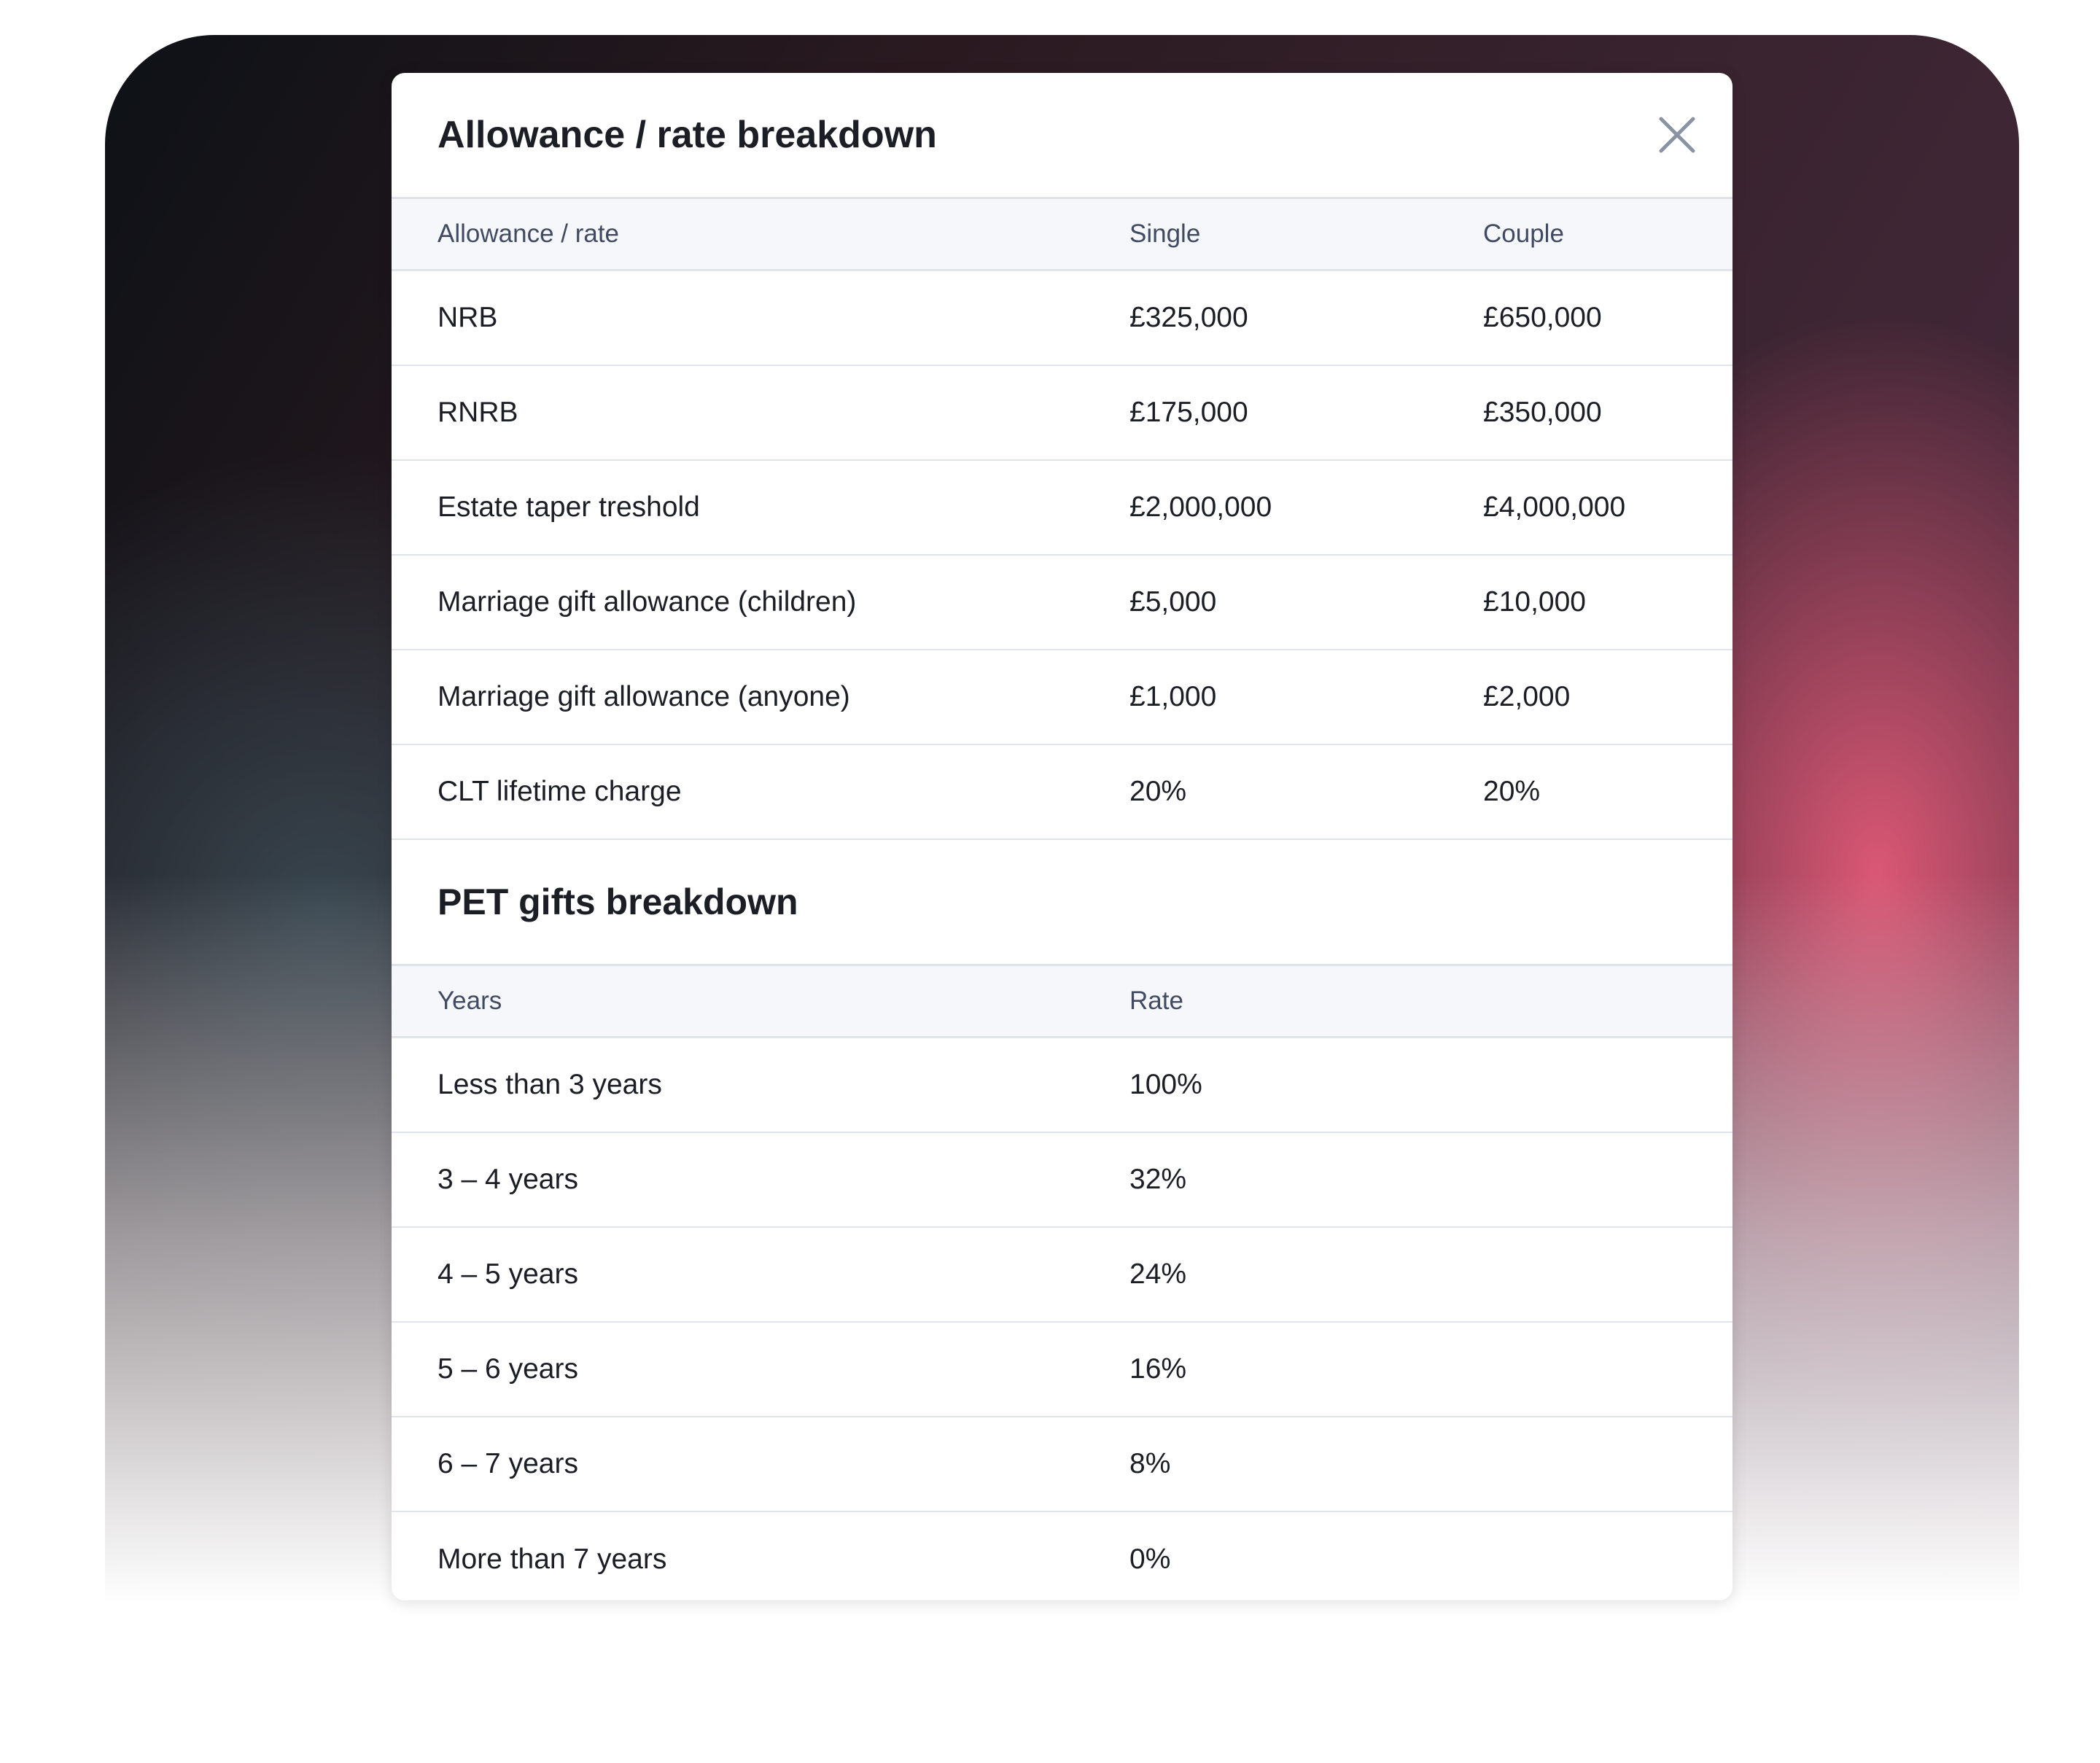 The image size is (2100, 1763). What do you see at coordinates (1062, 135) in the screenshot?
I see `modal-header: Allowance / rate breakdown` at bounding box center [1062, 135].